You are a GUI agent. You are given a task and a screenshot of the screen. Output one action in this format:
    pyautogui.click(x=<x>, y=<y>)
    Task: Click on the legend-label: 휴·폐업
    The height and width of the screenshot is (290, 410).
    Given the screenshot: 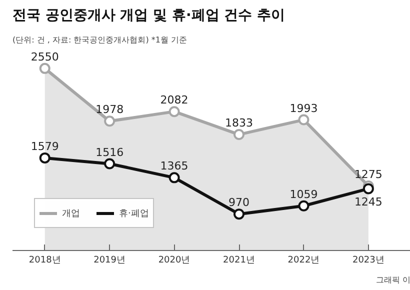 What is the action you would take?
    pyautogui.click(x=134, y=214)
    